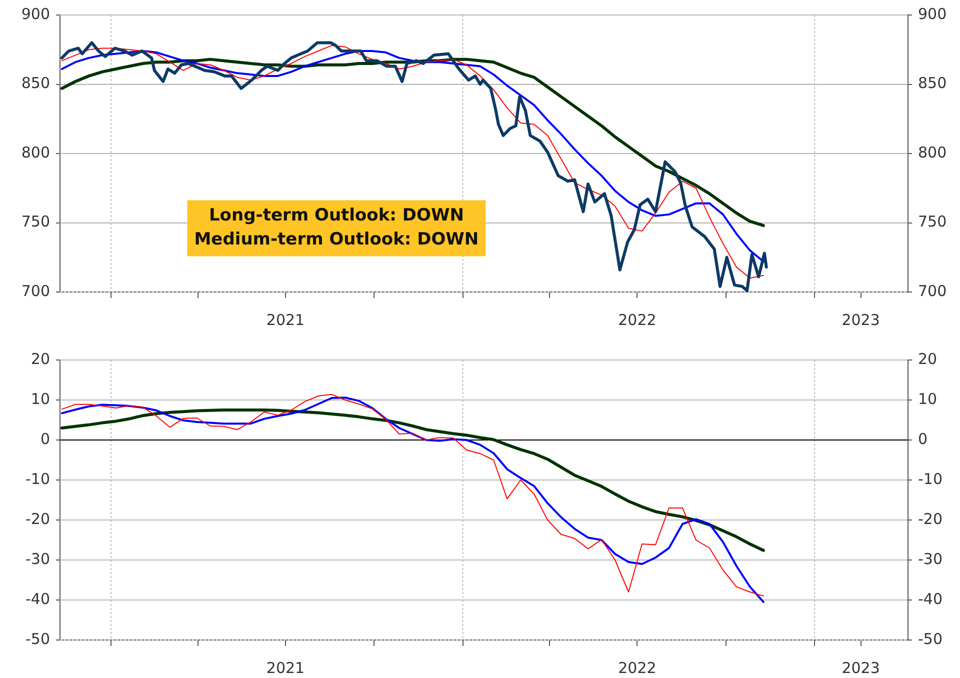  I want to click on y2-tick-label: 800, so click(932, 152).